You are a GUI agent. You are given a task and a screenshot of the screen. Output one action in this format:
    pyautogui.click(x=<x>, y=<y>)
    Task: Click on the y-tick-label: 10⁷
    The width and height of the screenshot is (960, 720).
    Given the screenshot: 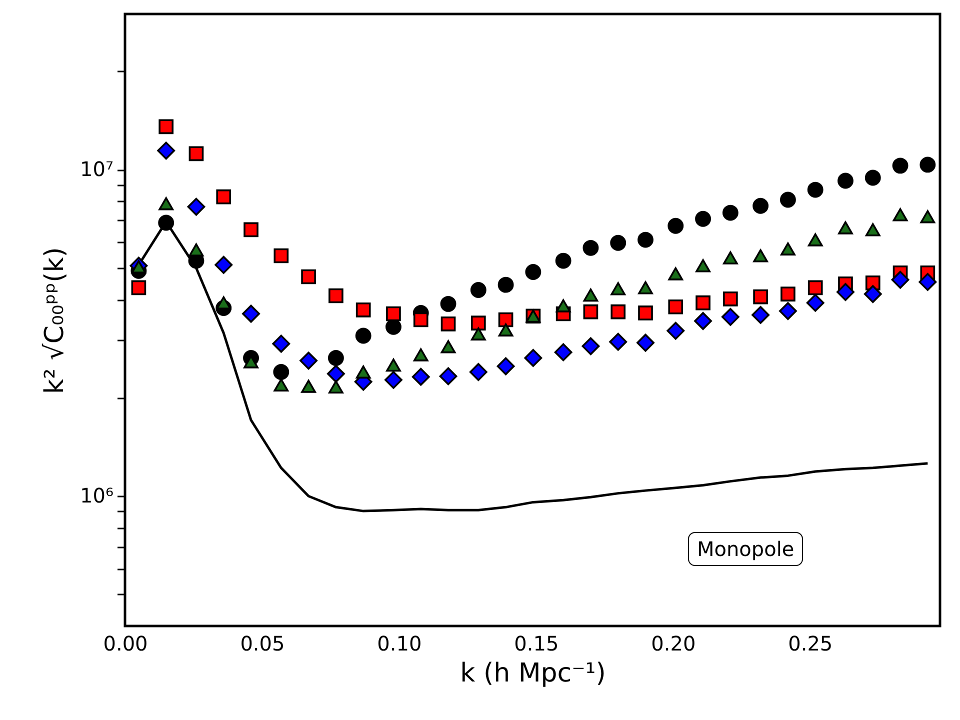 What is the action you would take?
    pyautogui.click(x=97, y=169)
    